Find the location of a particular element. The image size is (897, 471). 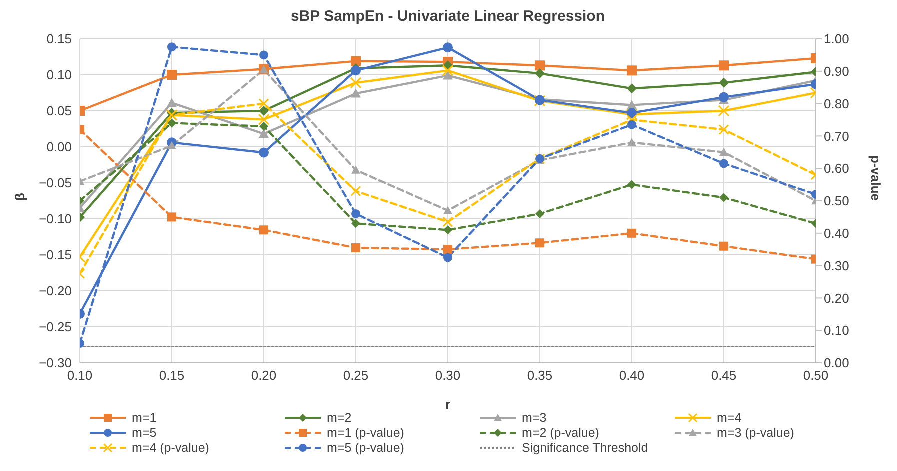

x-tick-label: 0.45 is located at coordinates (724, 376).